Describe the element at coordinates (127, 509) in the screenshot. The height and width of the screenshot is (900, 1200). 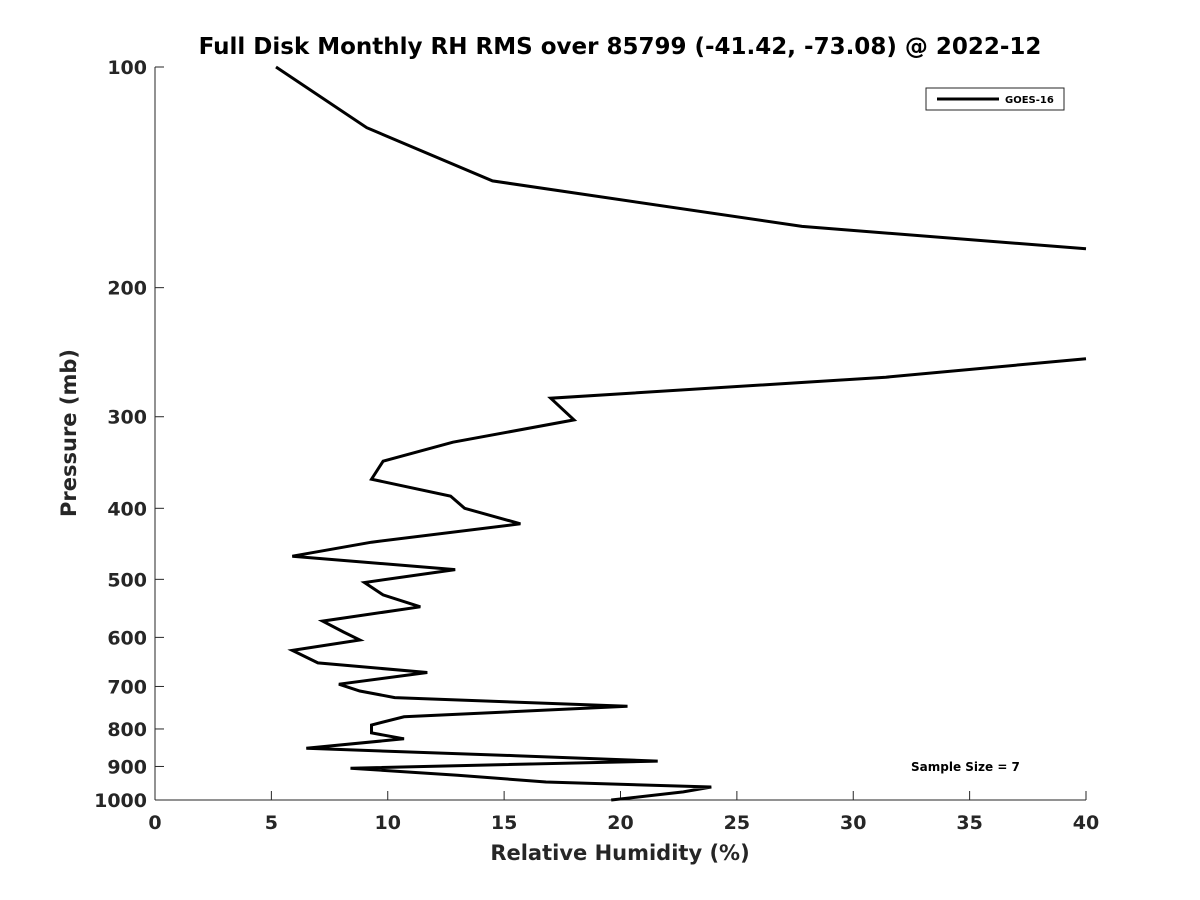
I see `y-tick-label: 400` at that location.